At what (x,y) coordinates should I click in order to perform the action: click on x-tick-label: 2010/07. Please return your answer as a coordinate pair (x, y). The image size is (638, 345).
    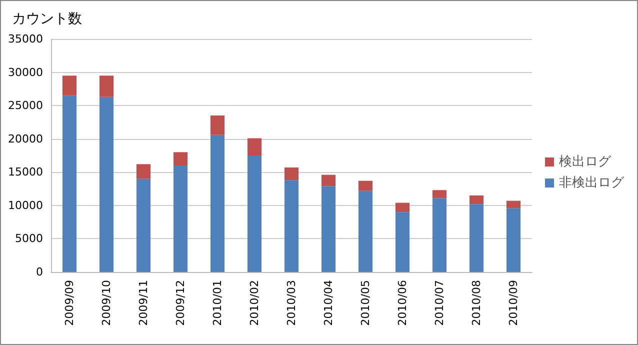
    Looking at the image, I should click on (439, 303).